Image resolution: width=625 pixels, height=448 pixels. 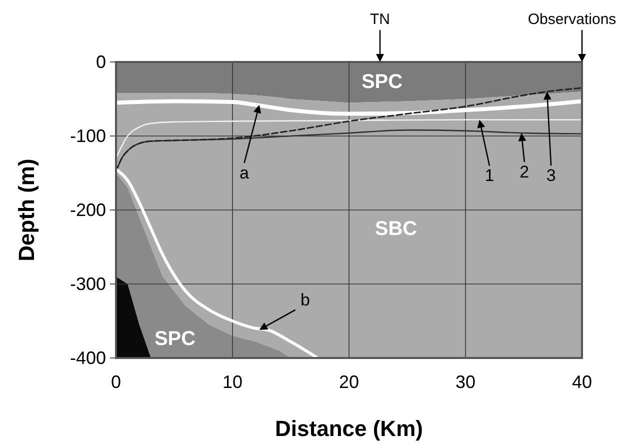 I want to click on y-tick-label: -400, so click(x=88, y=358).